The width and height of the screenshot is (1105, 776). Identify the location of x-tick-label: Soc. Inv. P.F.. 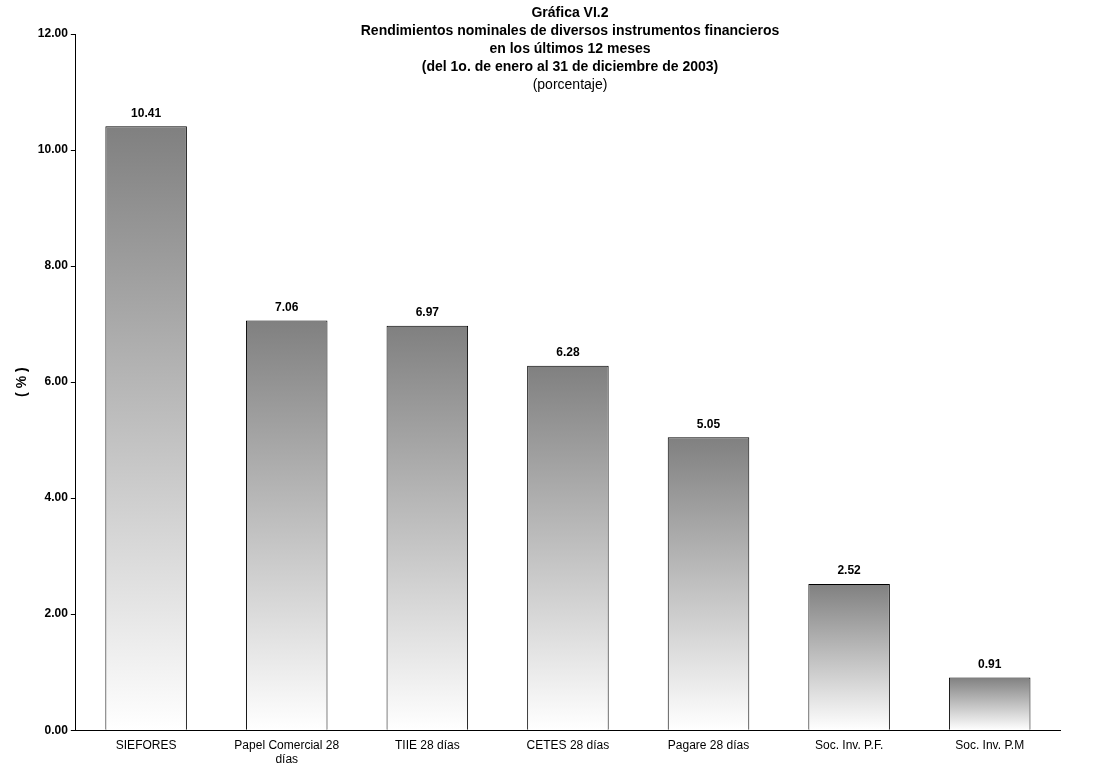
(849, 744).